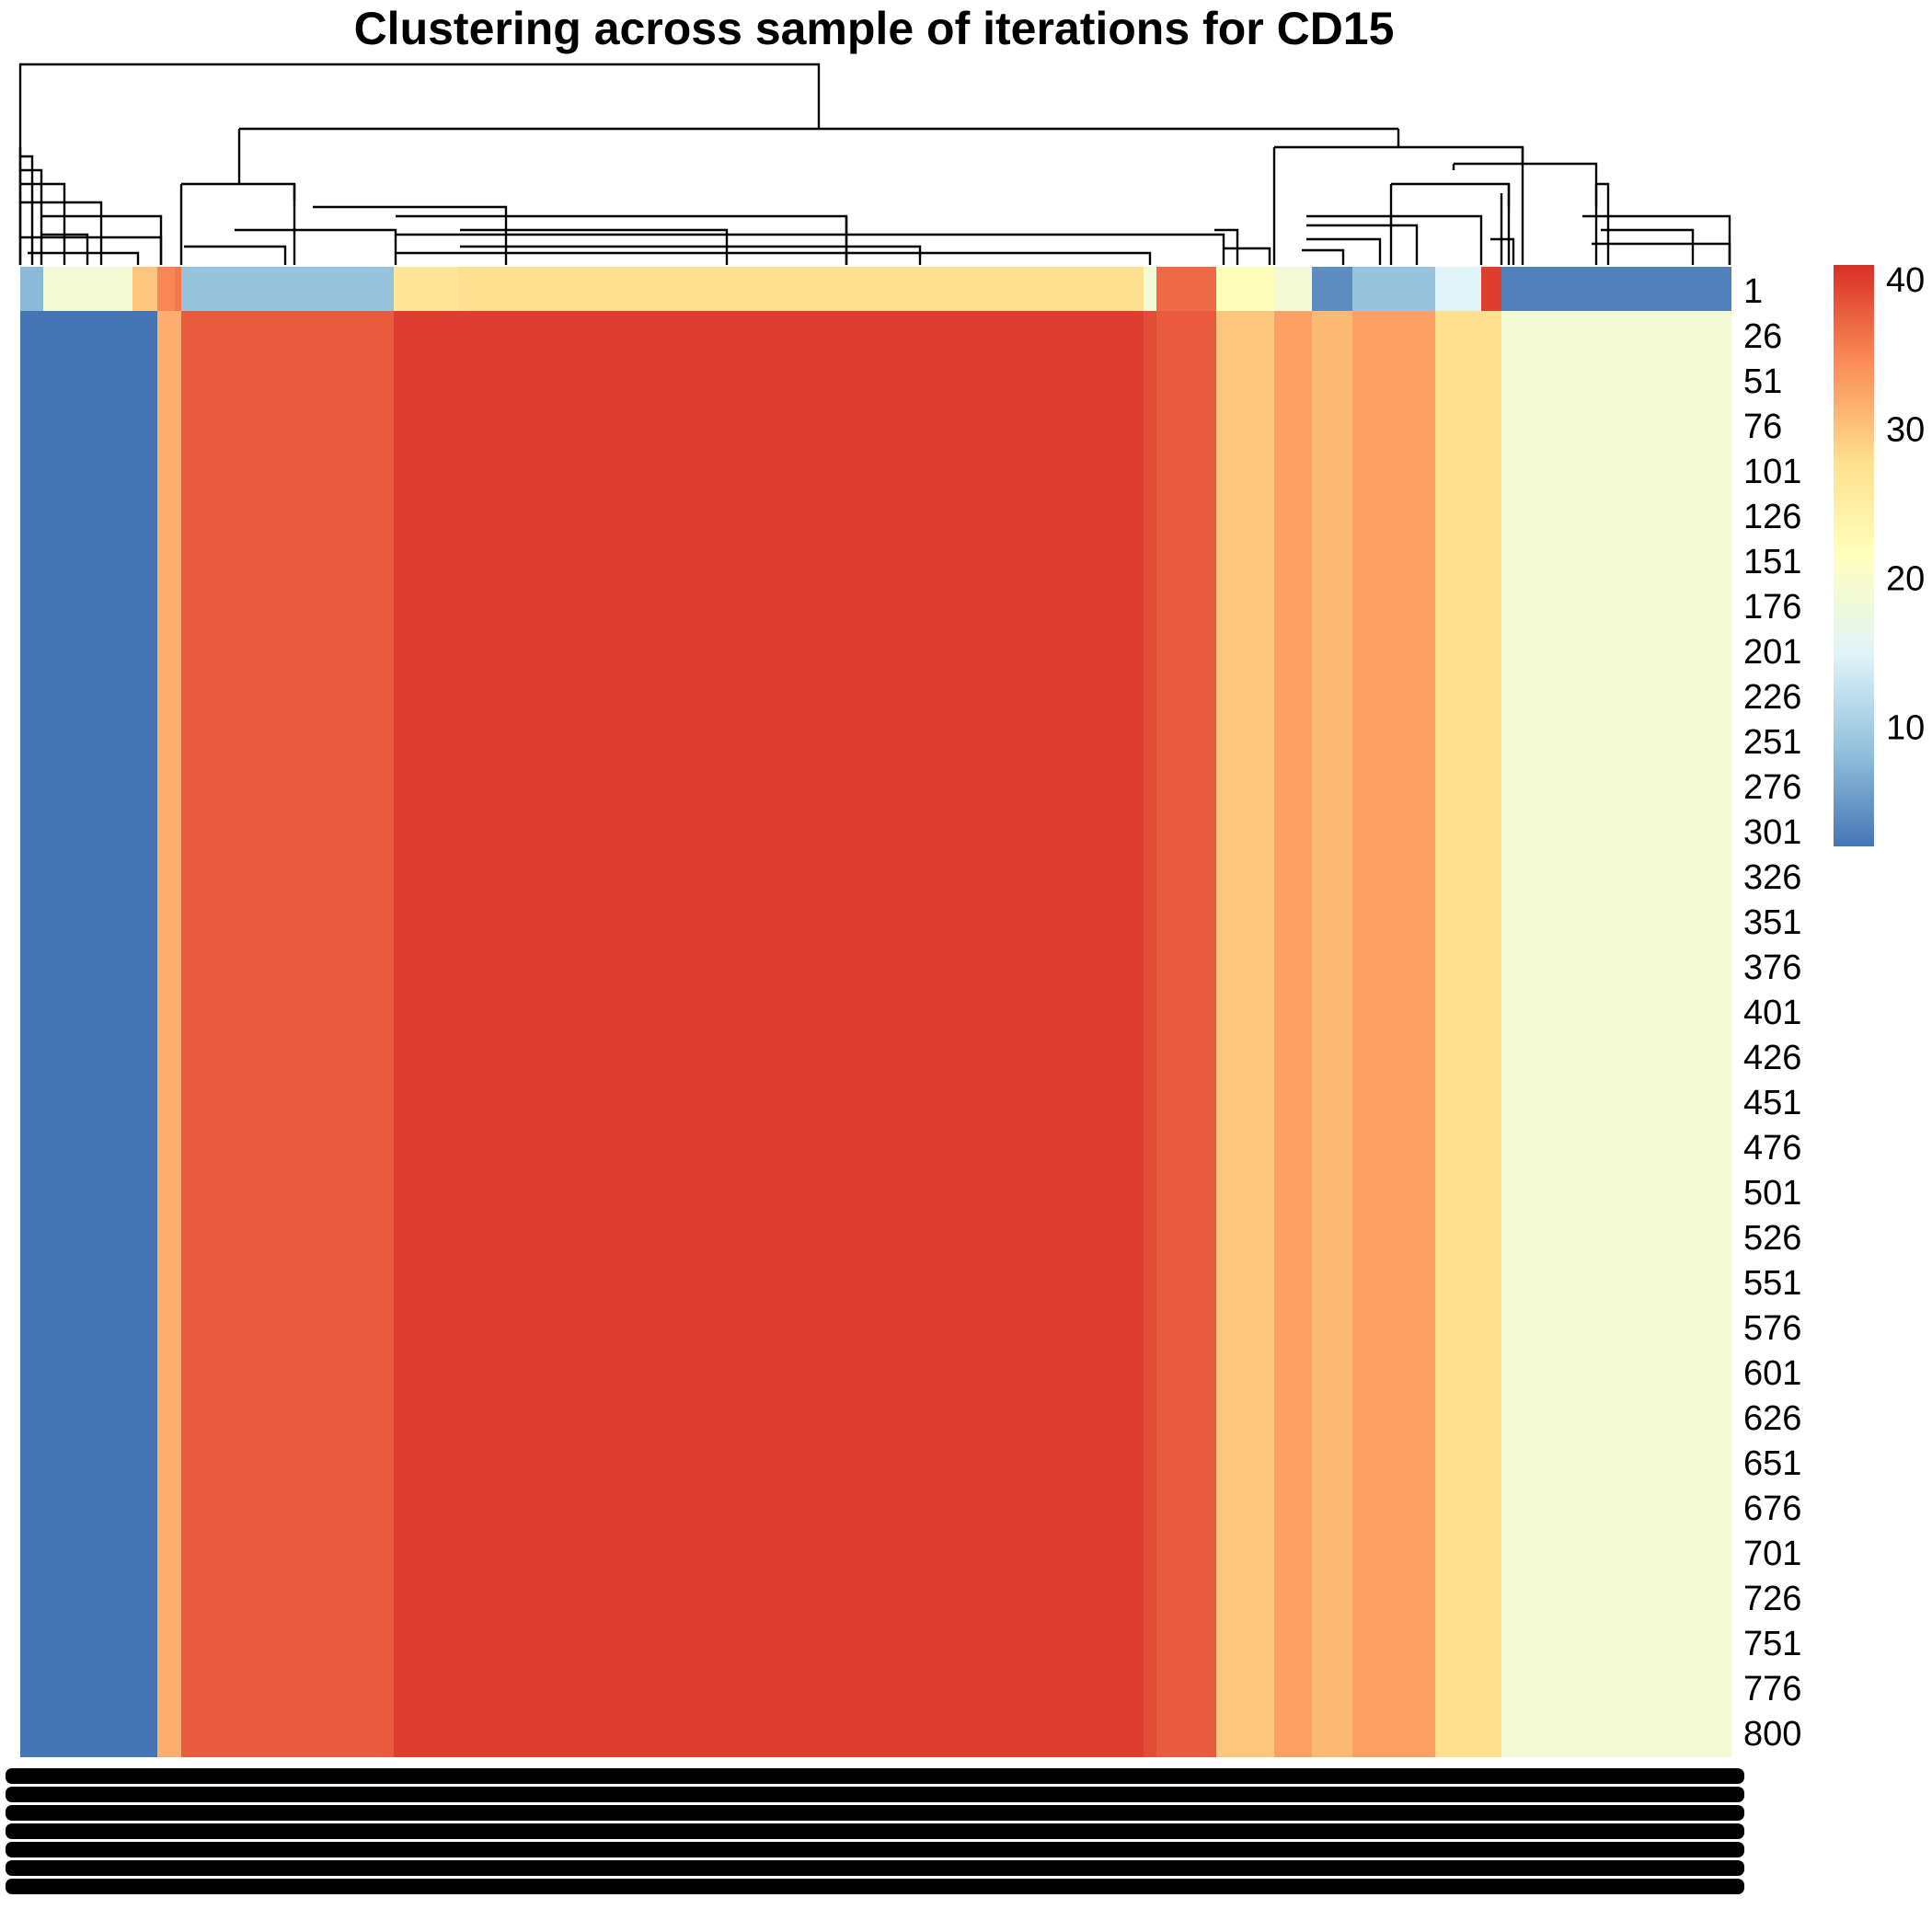 The image size is (1932, 1932). I want to click on row-label: 101, so click(1772, 472).